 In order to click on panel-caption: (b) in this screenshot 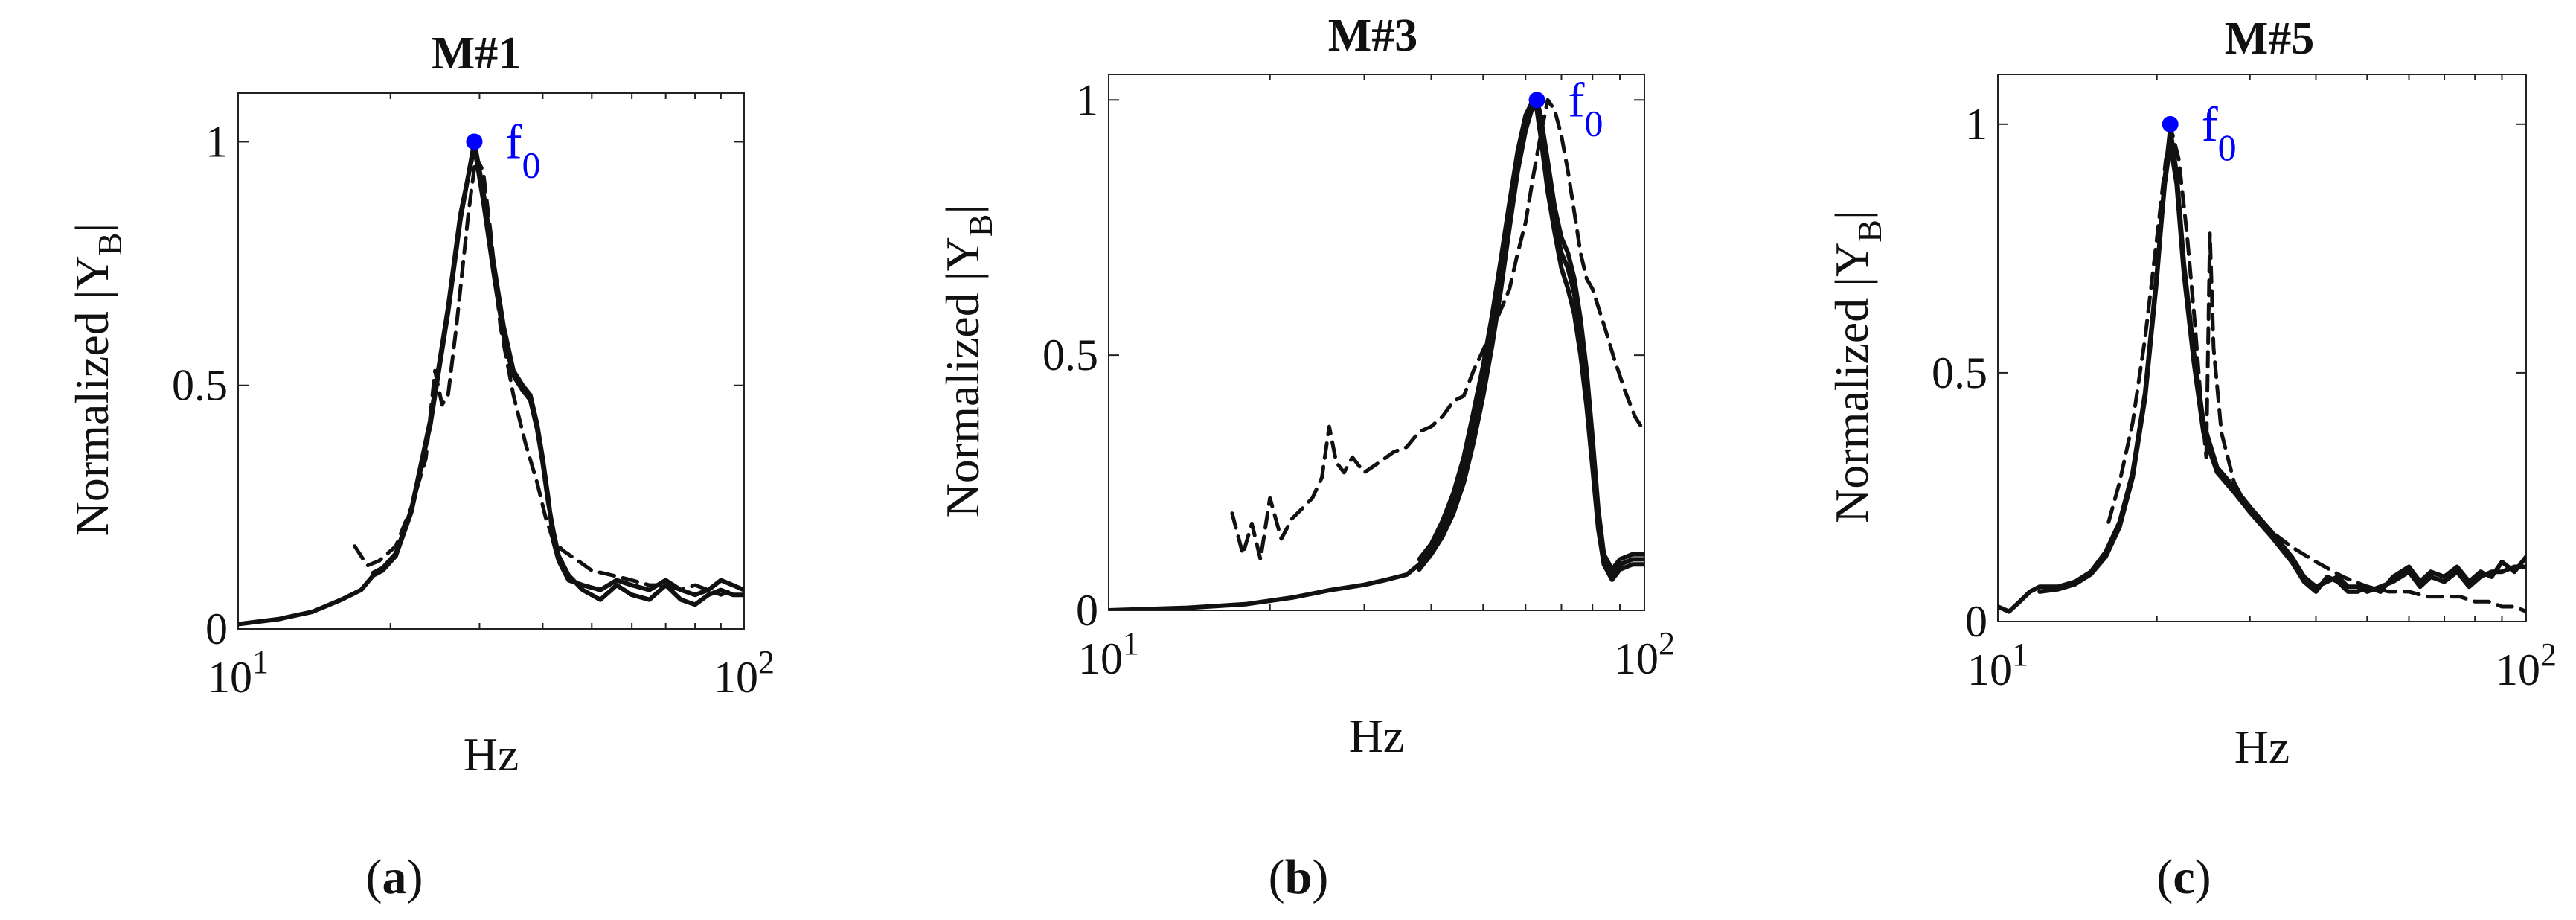, I will do `click(1299, 877)`.